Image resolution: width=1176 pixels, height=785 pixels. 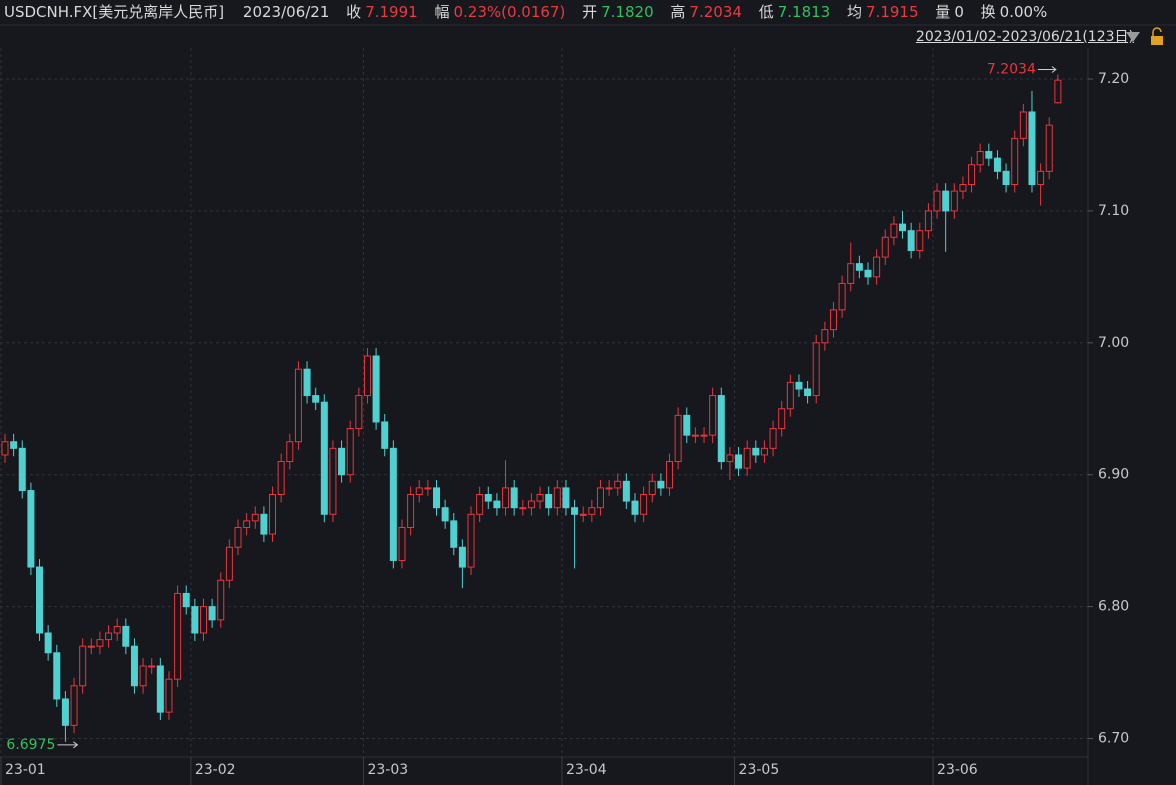 I want to click on min-arrow, so click(x=68, y=745).